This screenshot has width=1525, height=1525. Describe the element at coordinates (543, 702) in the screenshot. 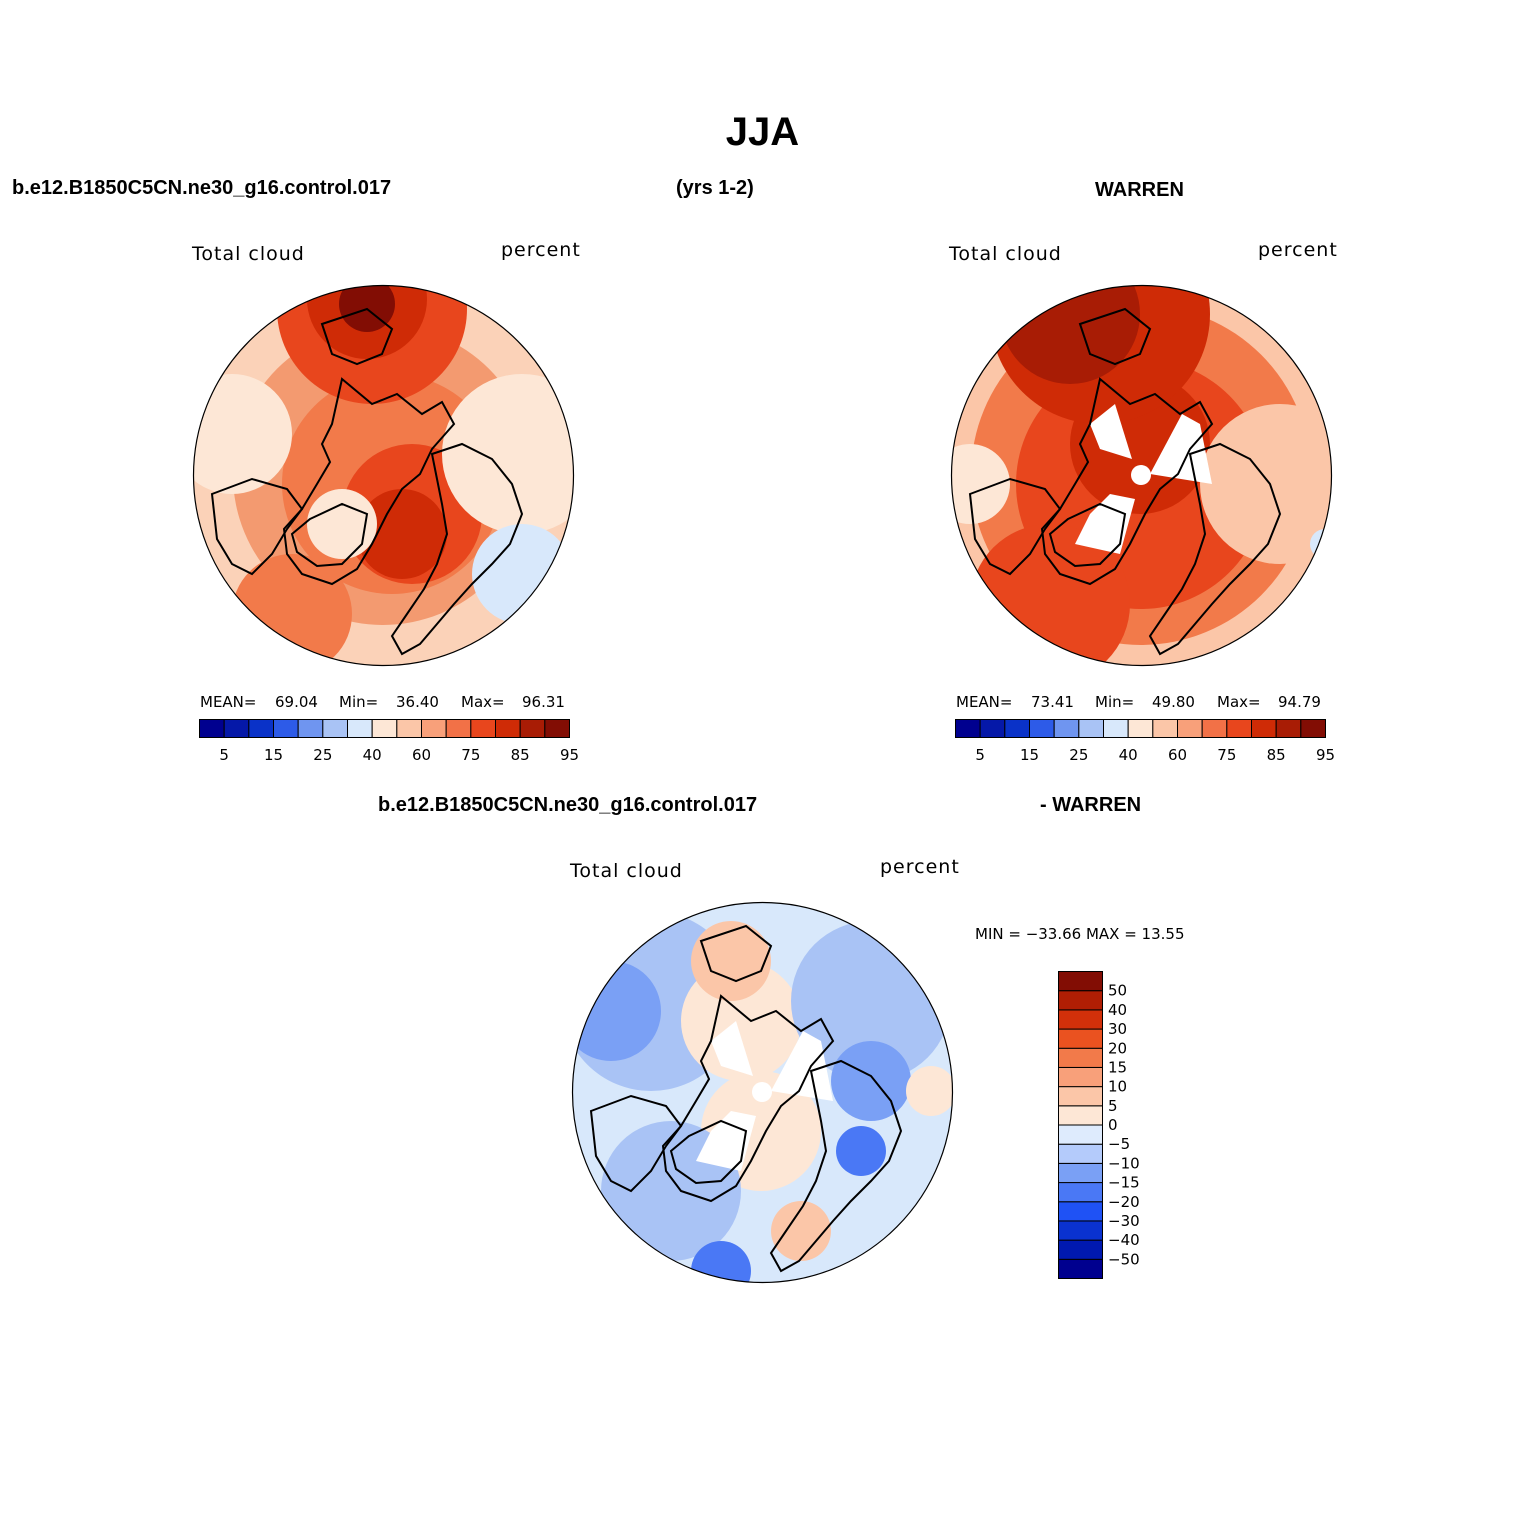

I see `panel1-max-value: 96.31` at that location.